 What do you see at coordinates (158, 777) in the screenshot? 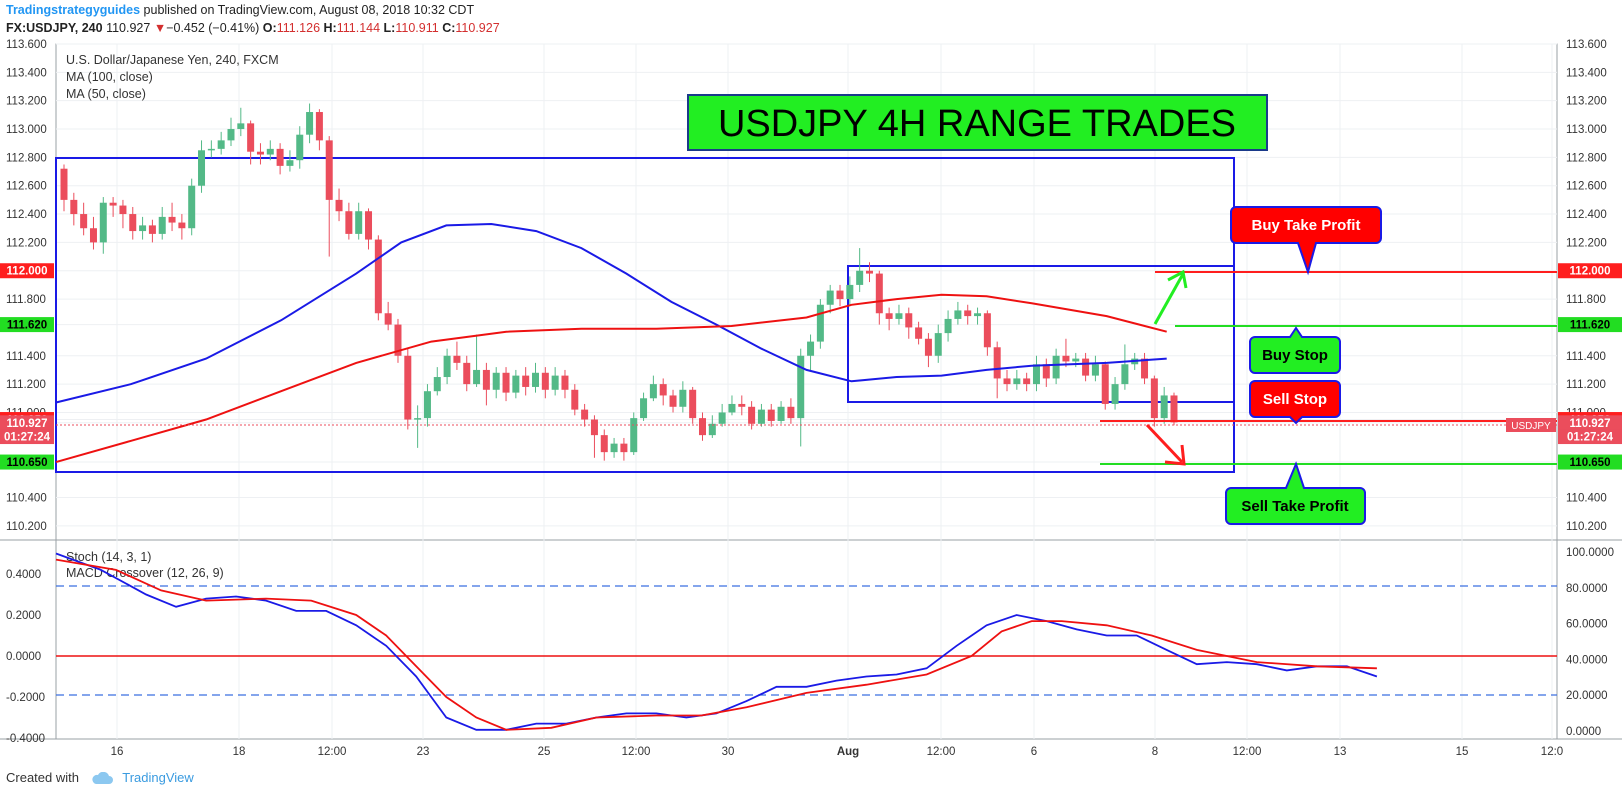
I see `tradingview-link: TradingView` at bounding box center [158, 777].